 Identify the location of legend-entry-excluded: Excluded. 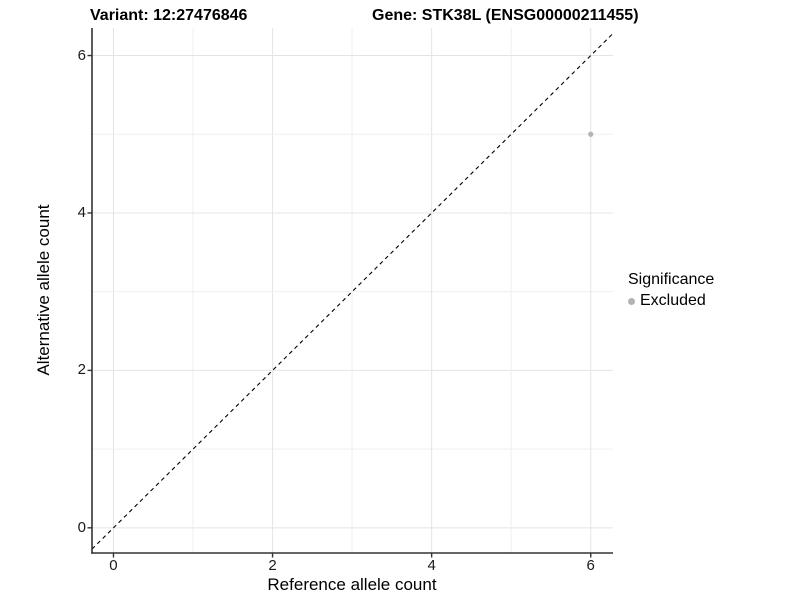
(671, 301).